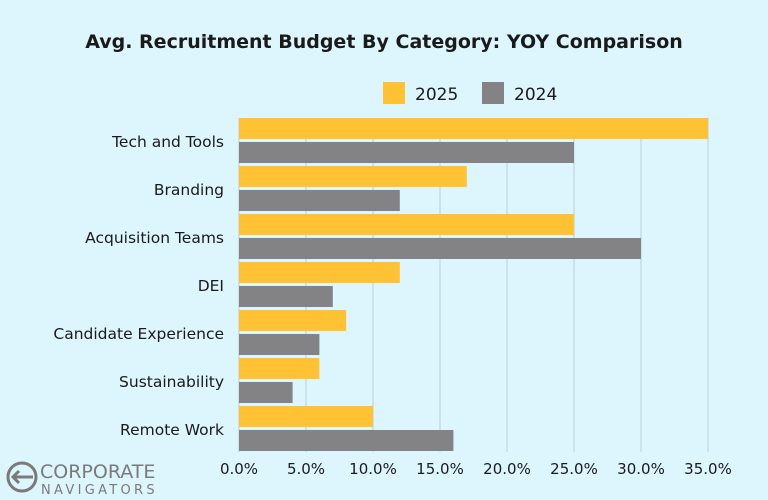 The height and width of the screenshot is (500, 768). What do you see at coordinates (476, 469) in the screenshot?
I see `x-tick-labels: 0.0% 5.0% 10.0% 15.0% 20.0% 25.0% 30.0% 35.0%` at bounding box center [476, 469].